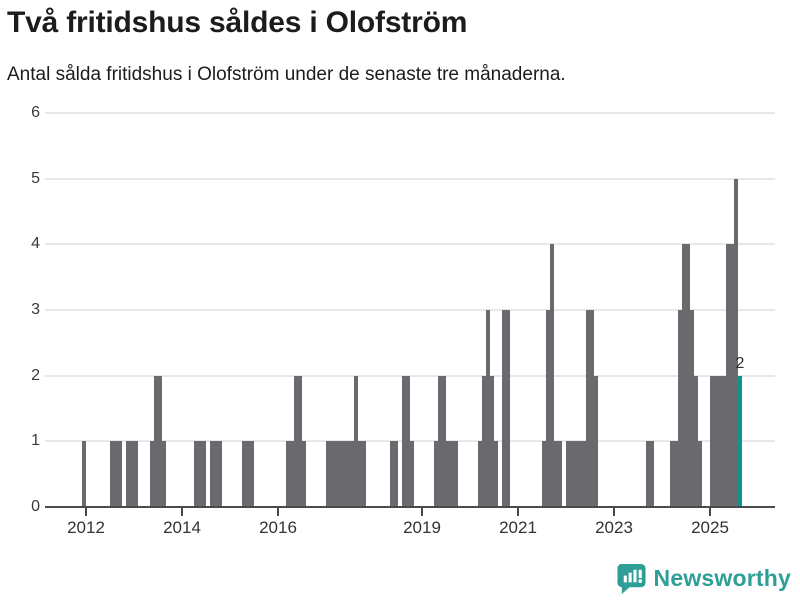 The width and height of the screenshot is (800, 600). What do you see at coordinates (614, 512) in the screenshot?
I see `x-axis-tick-2023` at bounding box center [614, 512].